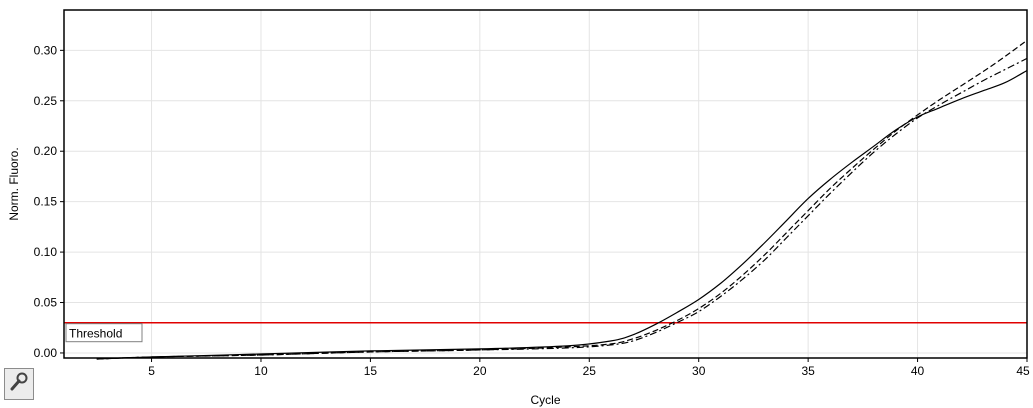  What do you see at coordinates (151, 371) in the screenshot?
I see `x-tick-label: 5` at bounding box center [151, 371].